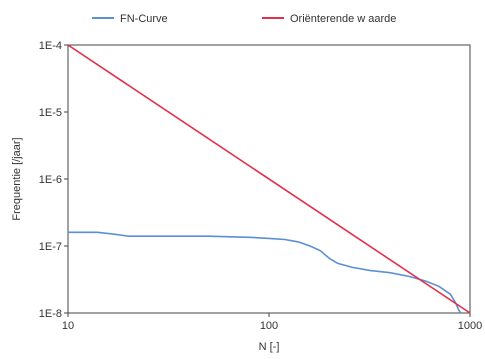  What do you see at coordinates (470, 326) in the screenshot?
I see `x-tick-label: 1000` at bounding box center [470, 326].